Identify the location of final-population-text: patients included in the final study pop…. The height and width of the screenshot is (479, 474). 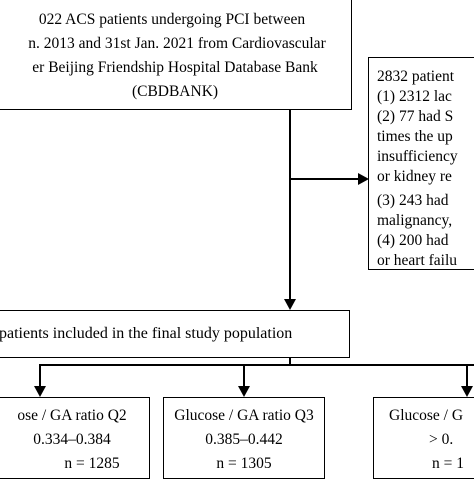
(146, 333).